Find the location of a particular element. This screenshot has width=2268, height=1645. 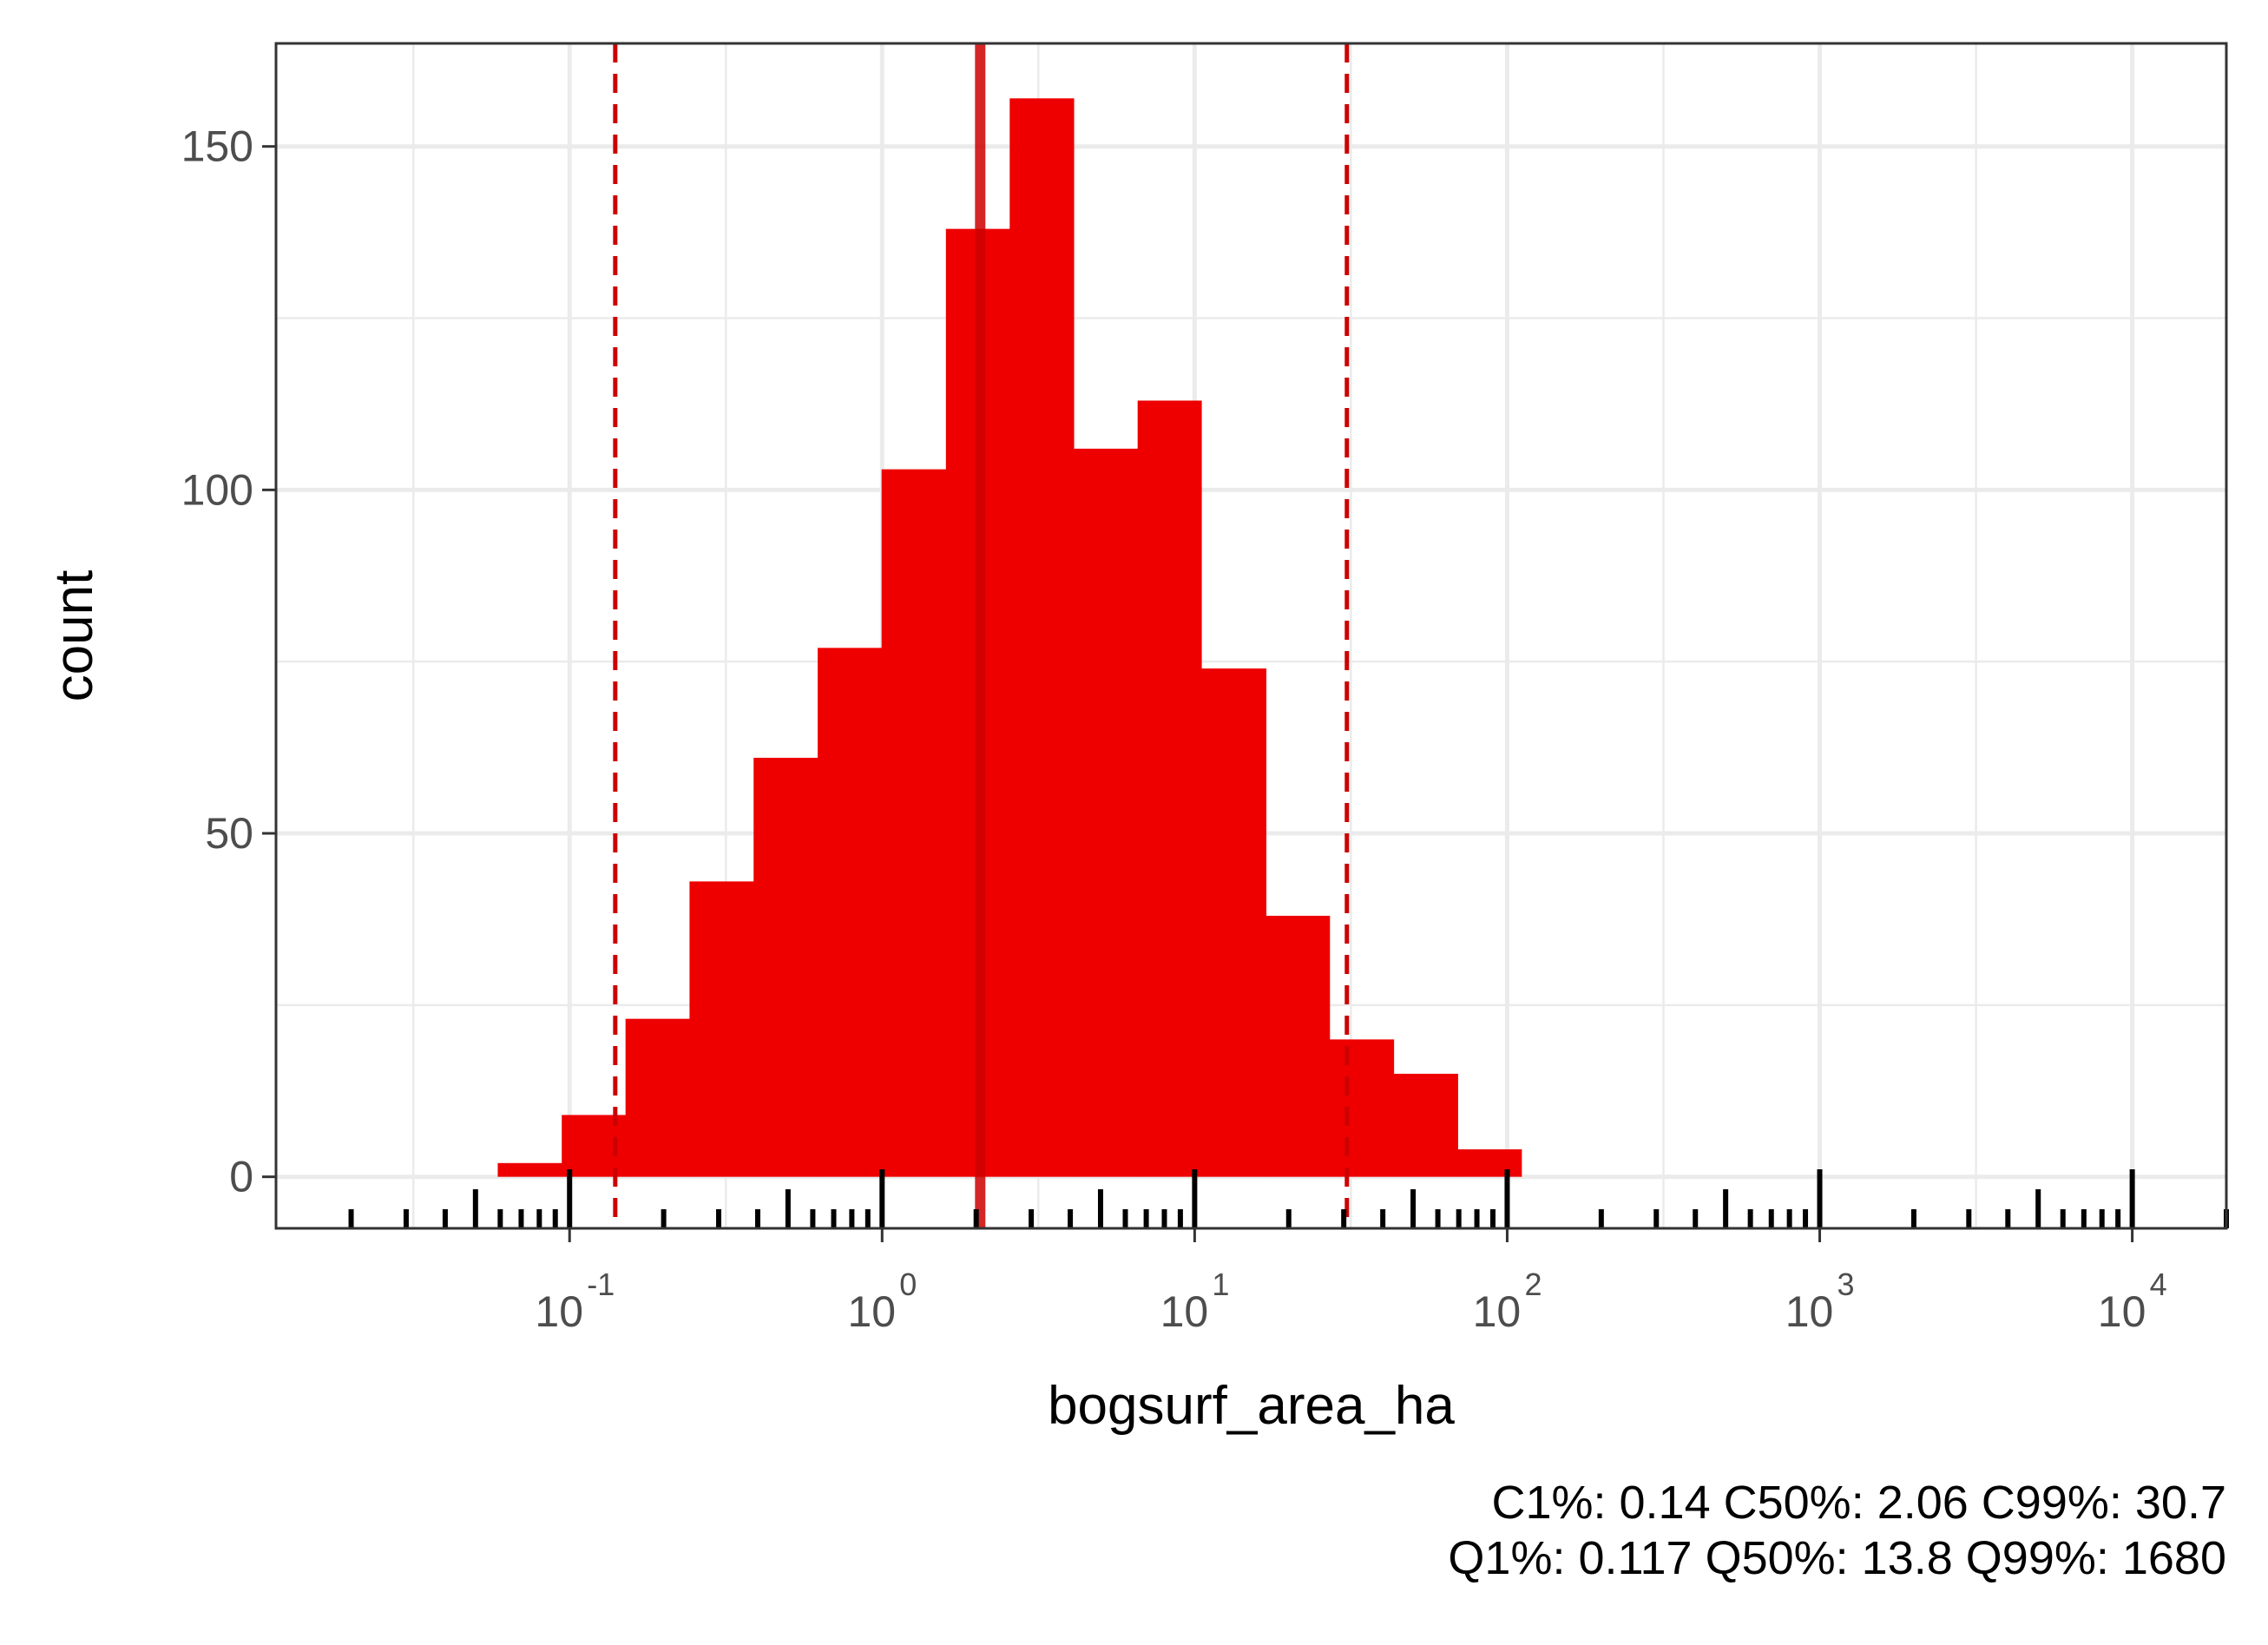

x-tick-exponent: 4 is located at coordinates (2158, 1284).